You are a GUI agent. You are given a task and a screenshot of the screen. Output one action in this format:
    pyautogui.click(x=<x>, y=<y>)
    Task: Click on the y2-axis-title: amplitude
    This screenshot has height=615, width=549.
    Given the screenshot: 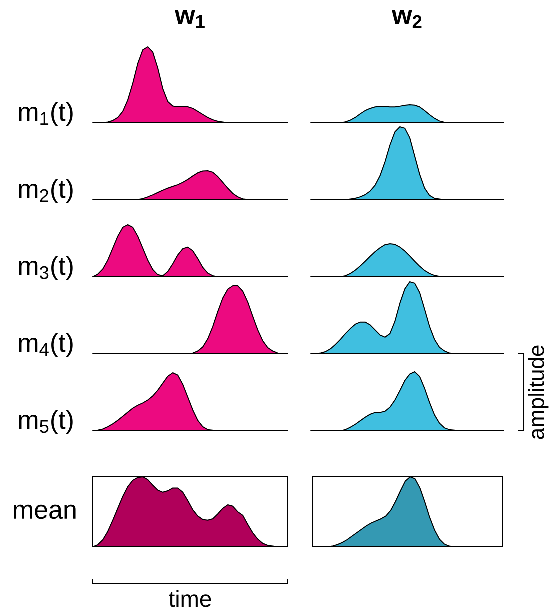 What is the action you would take?
    pyautogui.click(x=538, y=393)
    